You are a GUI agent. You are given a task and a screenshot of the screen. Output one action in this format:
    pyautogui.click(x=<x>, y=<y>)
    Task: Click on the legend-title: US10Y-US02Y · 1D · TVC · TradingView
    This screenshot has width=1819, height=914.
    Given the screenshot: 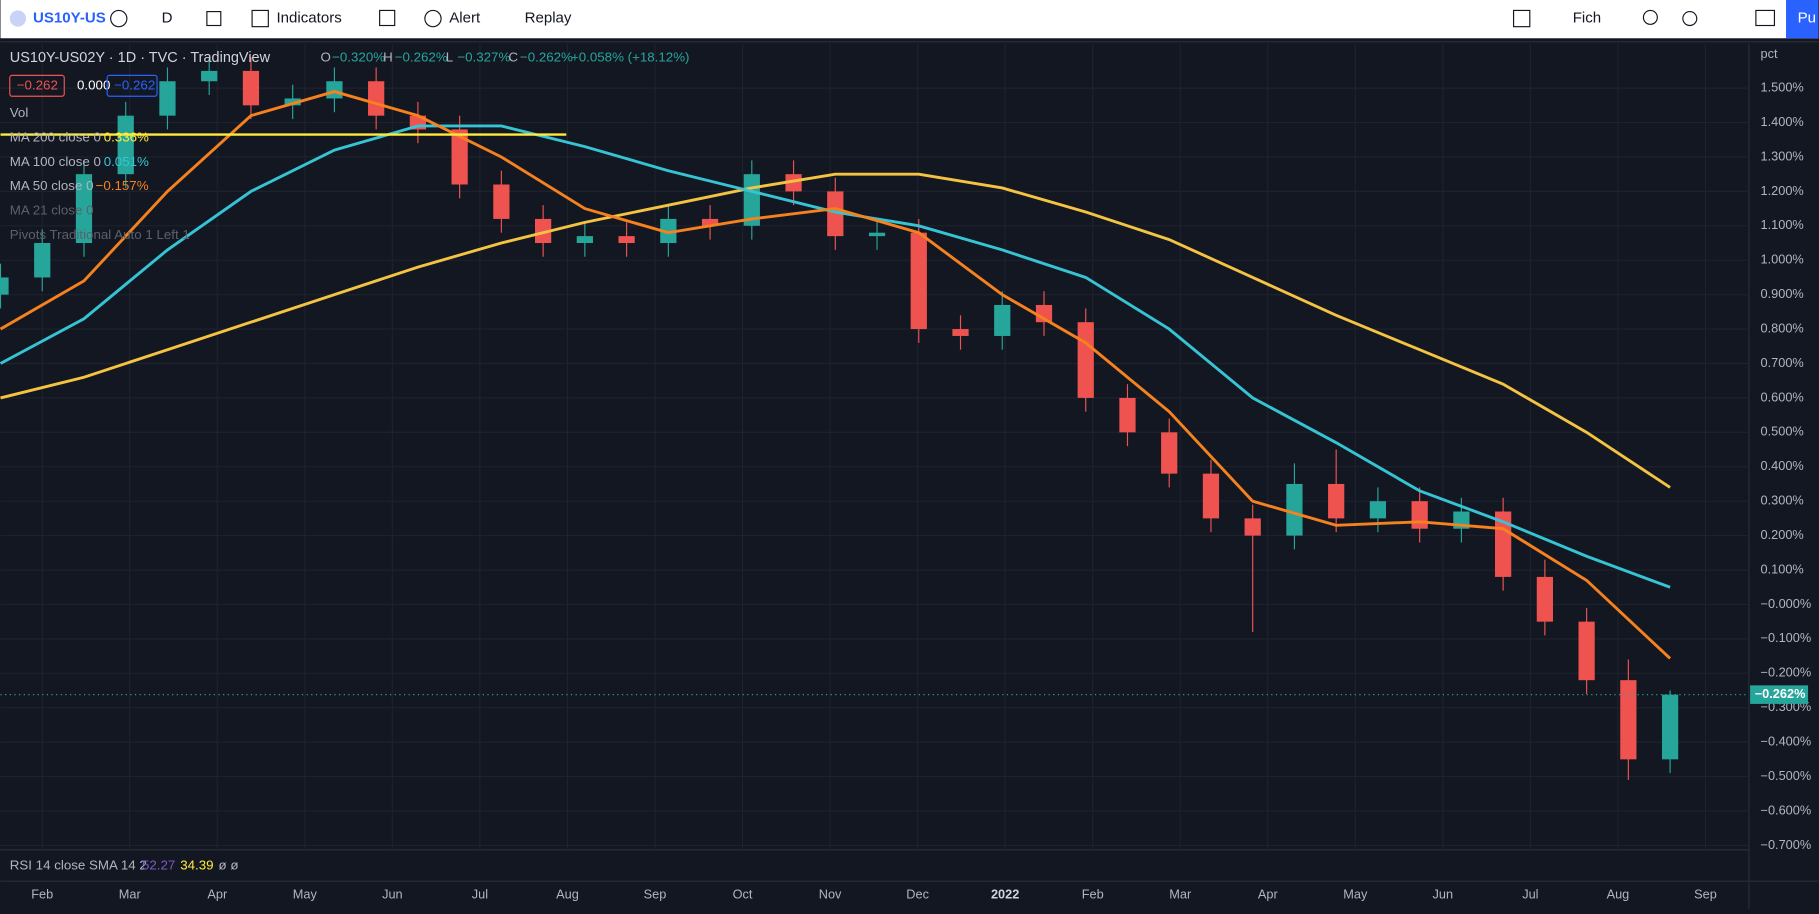 What is the action you would take?
    pyautogui.click(x=140, y=58)
    